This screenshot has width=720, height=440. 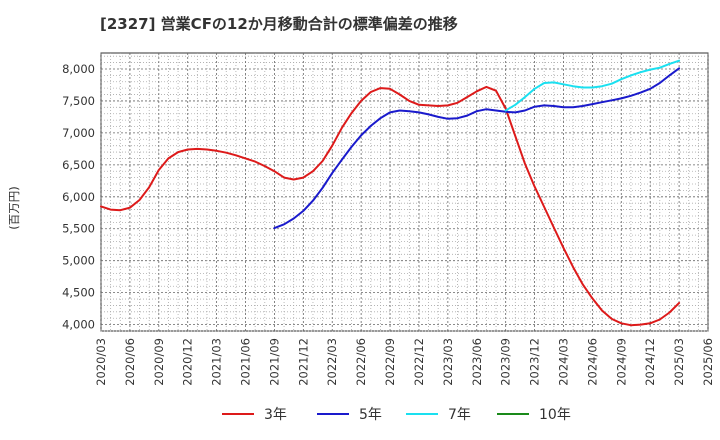 I want to click on legend-label: 5年, so click(x=370, y=415).